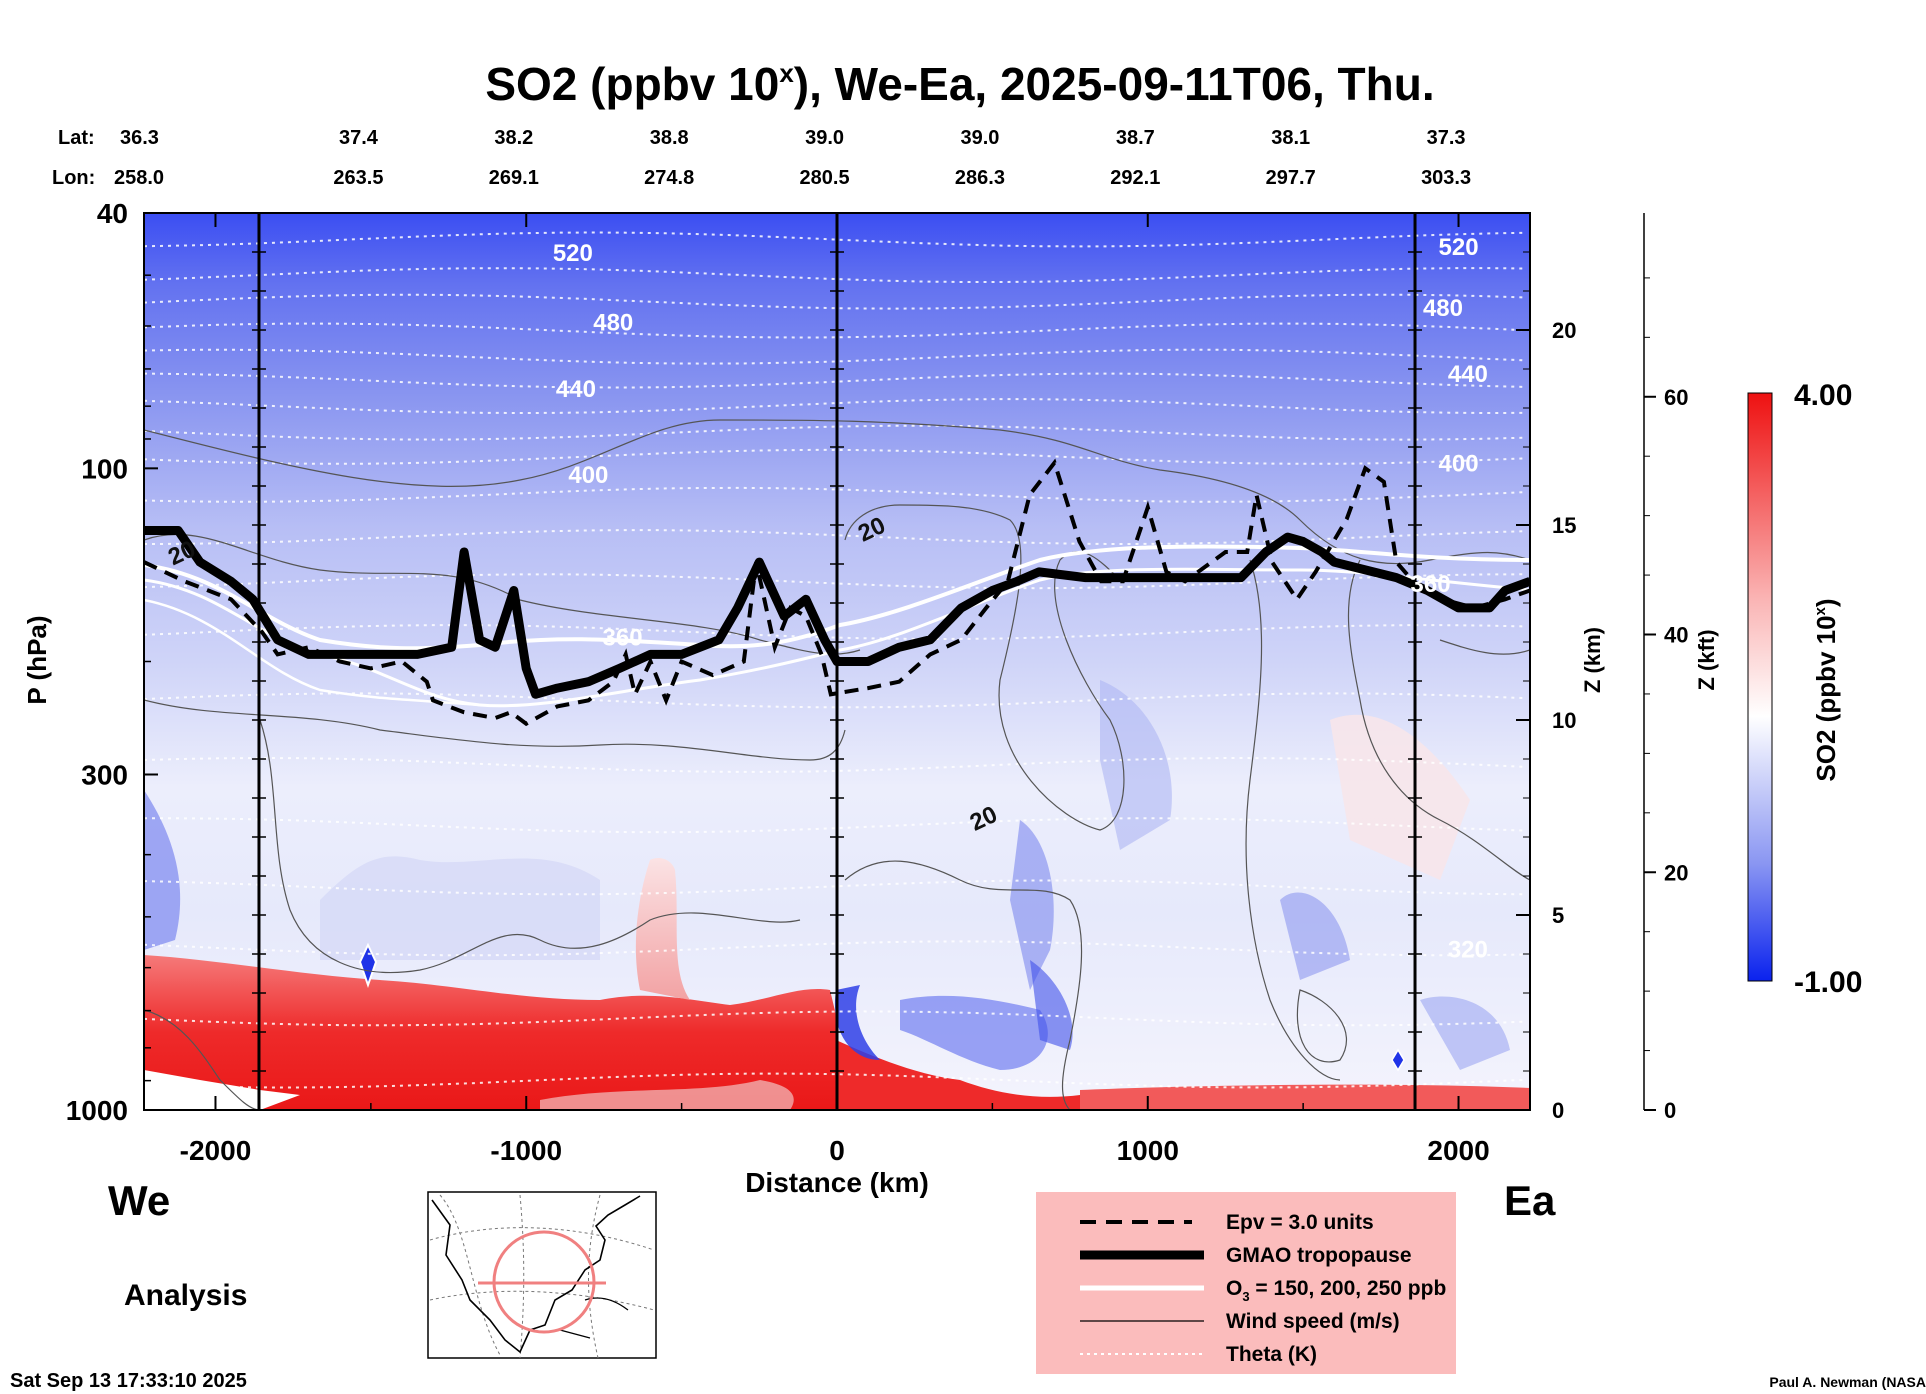 This screenshot has width=1926, height=1394. What do you see at coordinates (1313, 1321) in the screenshot?
I see `legend-label-wind: Wind speed (m/s)` at bounding box center [1313, 1321].